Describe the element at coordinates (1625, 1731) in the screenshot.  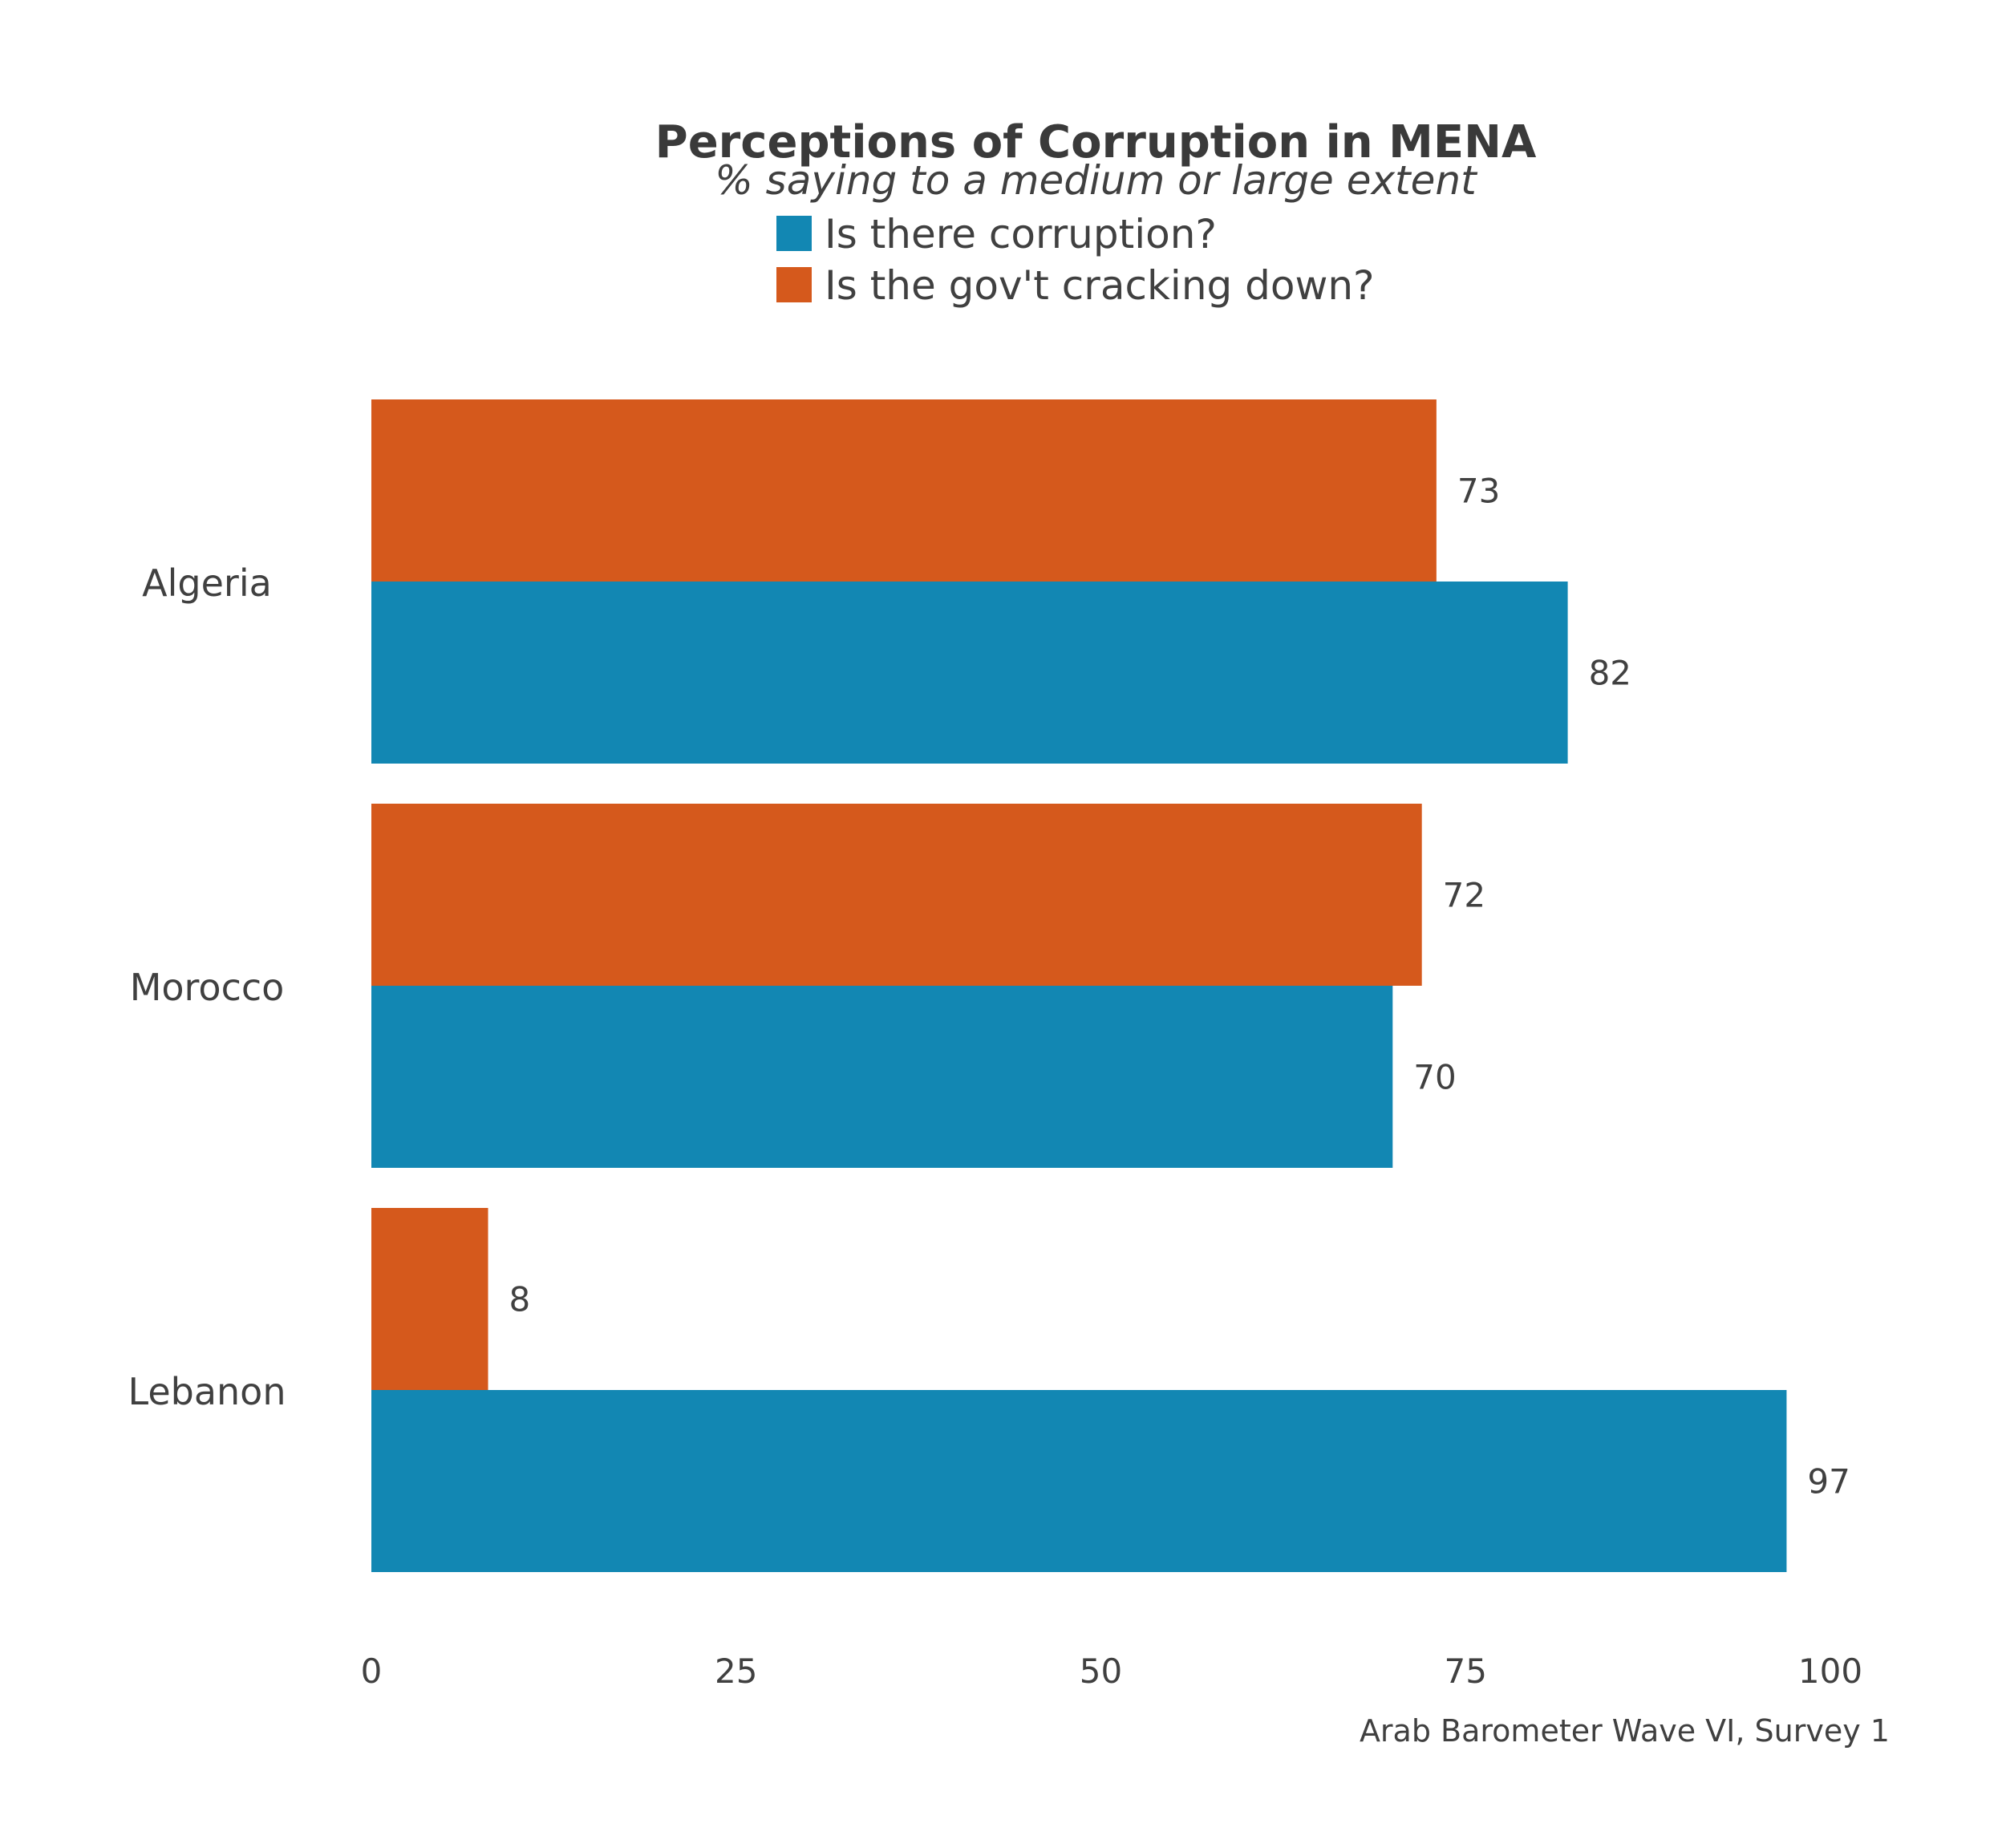
I see `chart-caption: Arab Barometer Wave VI, Survey 1` at that location.